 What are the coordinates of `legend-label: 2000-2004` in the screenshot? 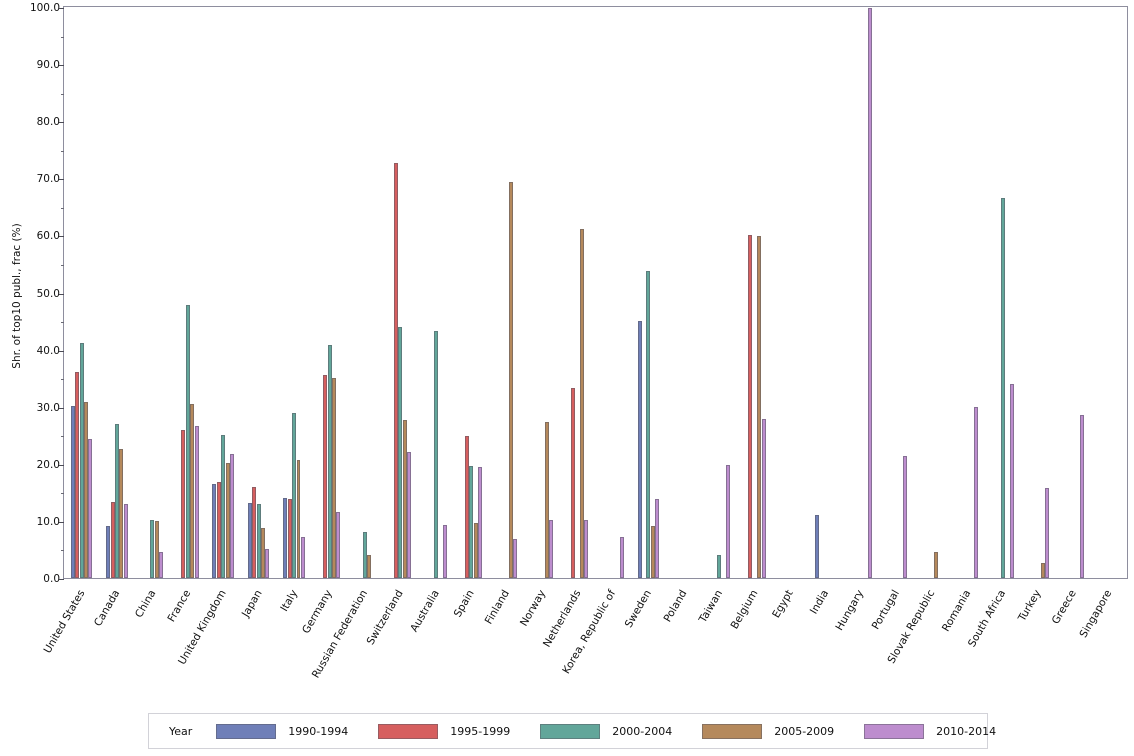 It's located at (642, 731).